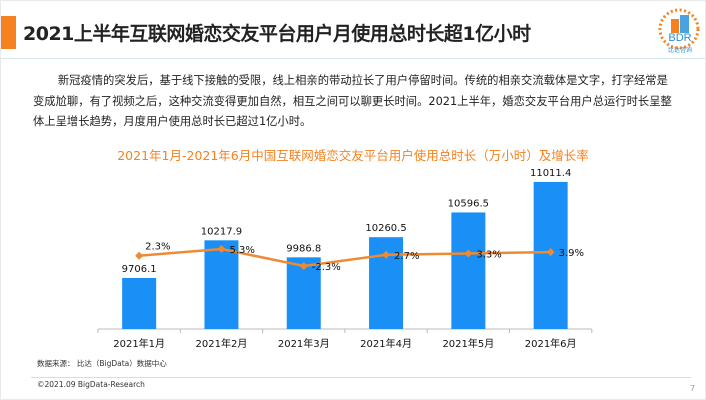 The width and height of the screenshot is (706, 400). I want to click on growth-line, so click(345, 257).